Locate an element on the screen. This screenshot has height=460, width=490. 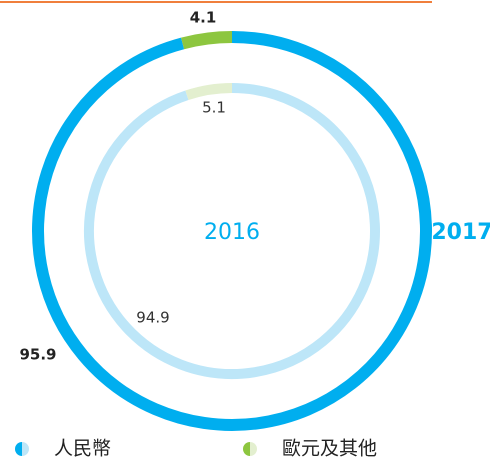
ring-label: 2016 is located at coordinates (232, 232).